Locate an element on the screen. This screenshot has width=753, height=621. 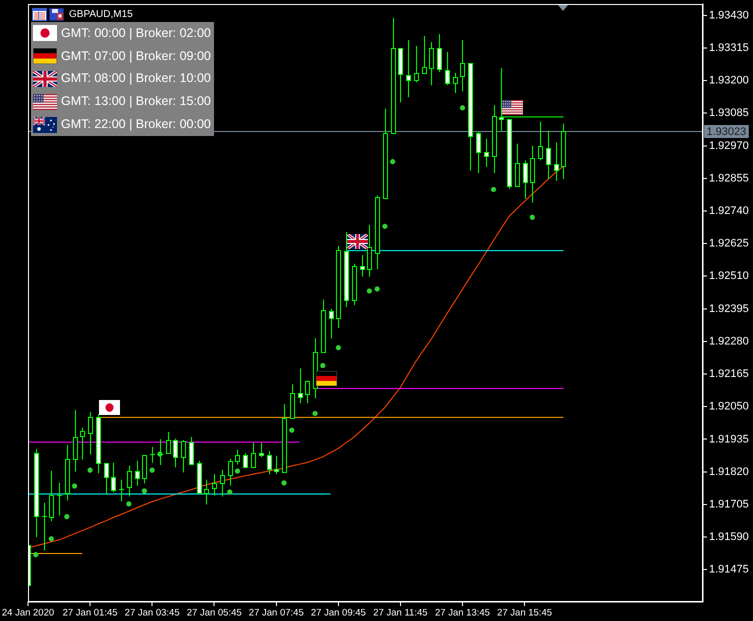
y-tick-label: 1.92970 is located at coordinates (729, 146).